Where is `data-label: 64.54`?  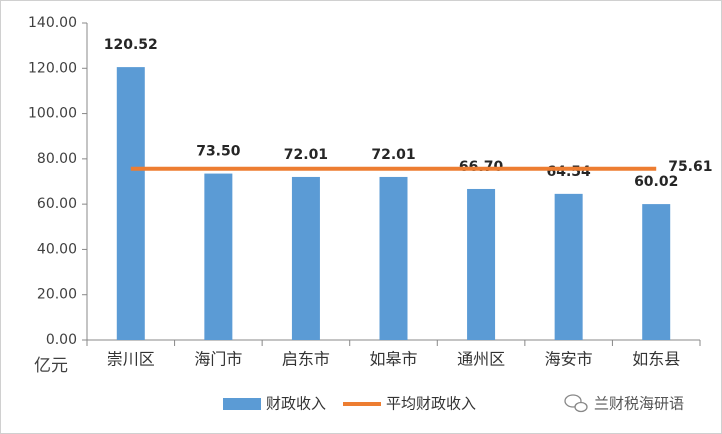
data-label: 64.54 is located at coordinates (568, 172).